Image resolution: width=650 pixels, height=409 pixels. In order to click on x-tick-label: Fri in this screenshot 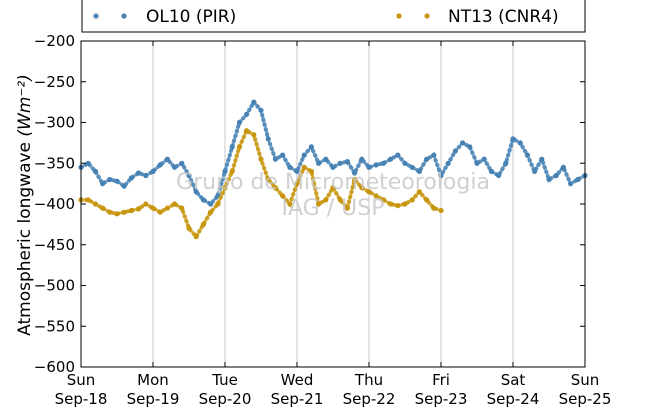, I will do `click(441, 380)`.